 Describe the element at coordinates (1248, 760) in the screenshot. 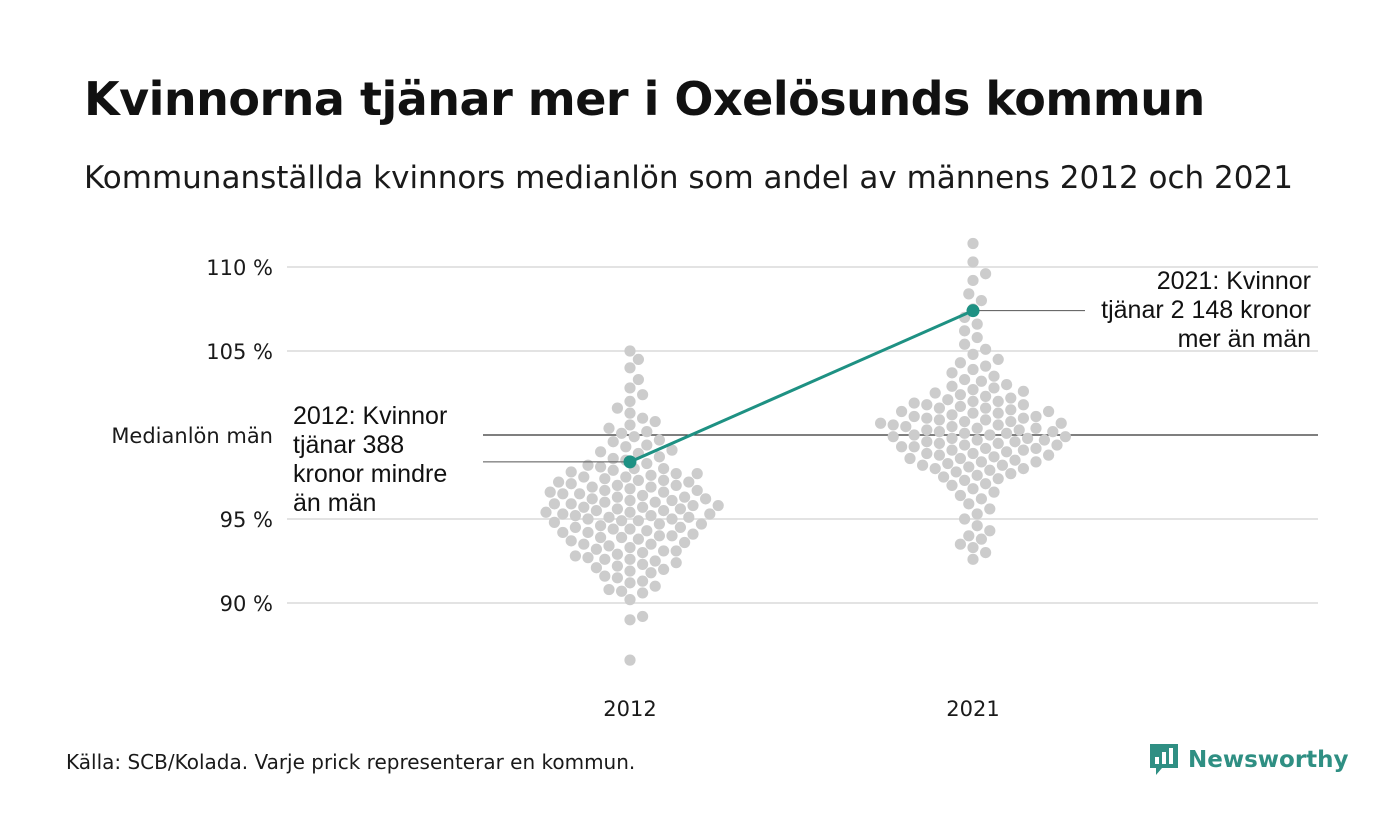

I see `newsworthy-logo: Newsworthy` at that location.